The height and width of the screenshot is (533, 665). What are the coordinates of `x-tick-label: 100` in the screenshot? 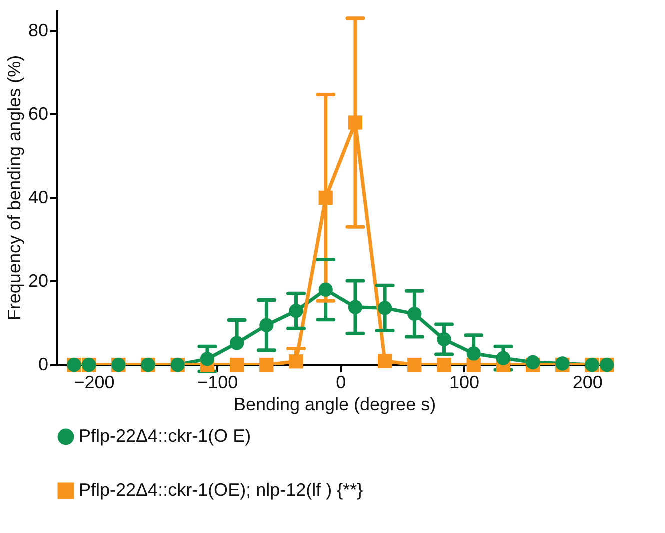 It's located at (464, 382).